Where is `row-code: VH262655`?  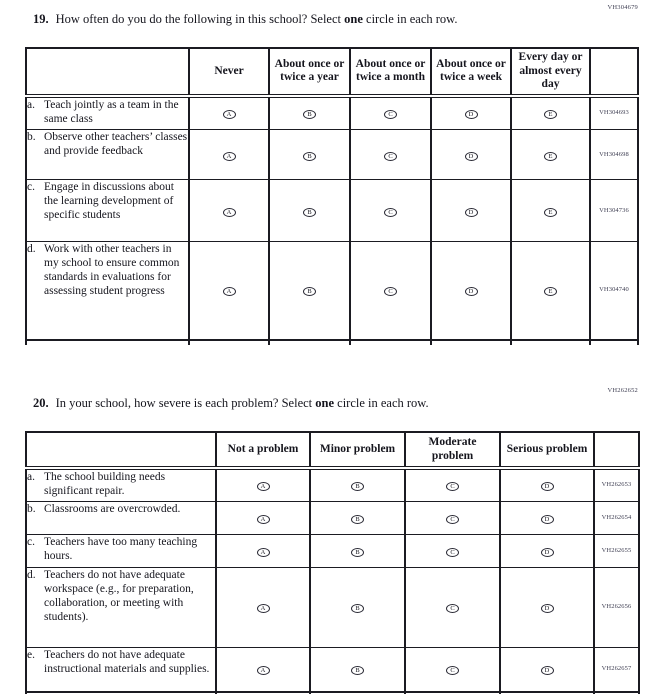 row-code: VH262655 is located at coordinates (616, 550).